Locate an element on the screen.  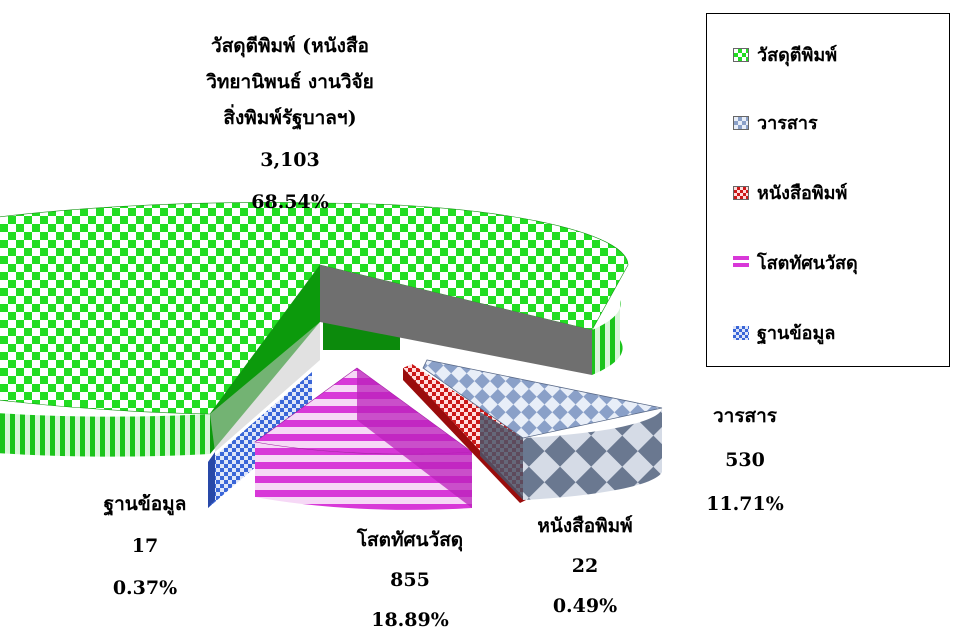
slice-label-database: ฐานข้อมูล 17 0.37% is located at coordinates (145, 546).